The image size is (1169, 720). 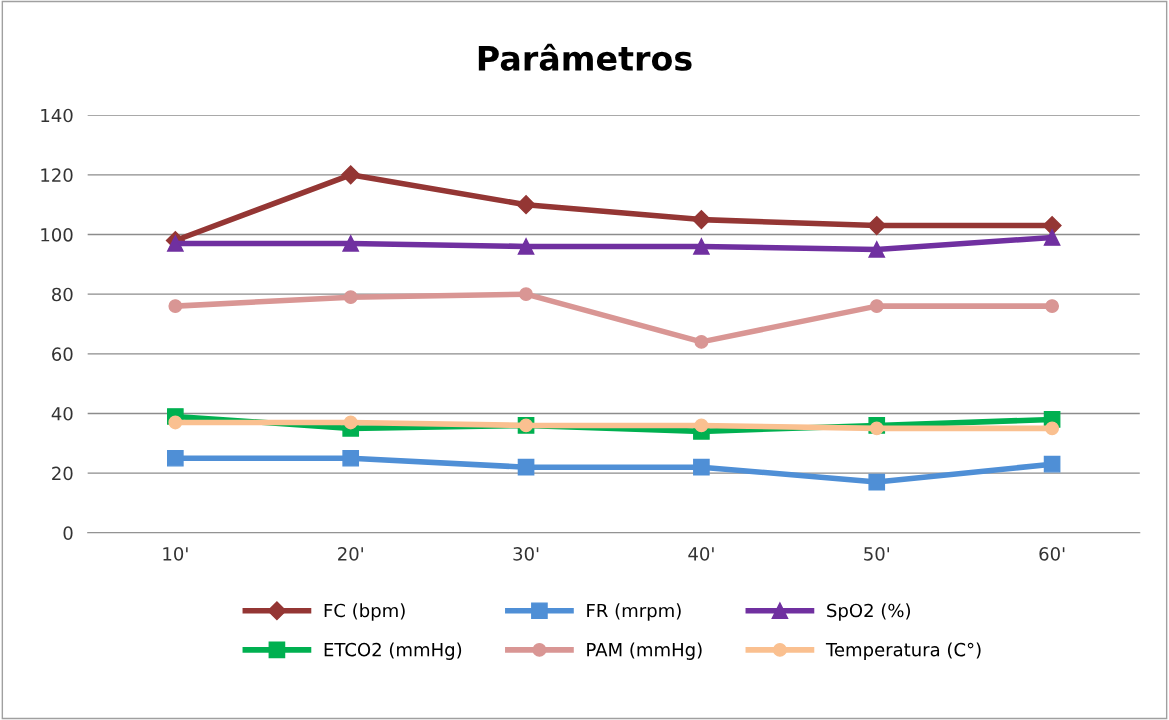 What do you see at coordinates (62, 473) in the screenshot?
I see `y-tick-label: 20` at bounding box center [62, 473].